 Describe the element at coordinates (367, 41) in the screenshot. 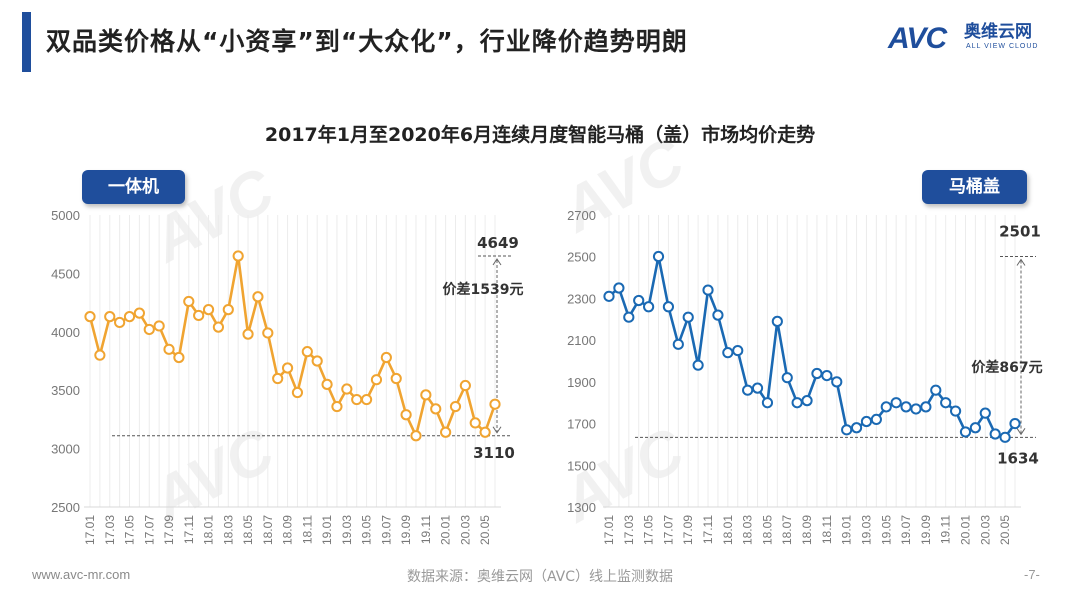

I see `page-title: 双品类价格从“小资享”到“大众化”，行业降价趋势明朗` at that location.